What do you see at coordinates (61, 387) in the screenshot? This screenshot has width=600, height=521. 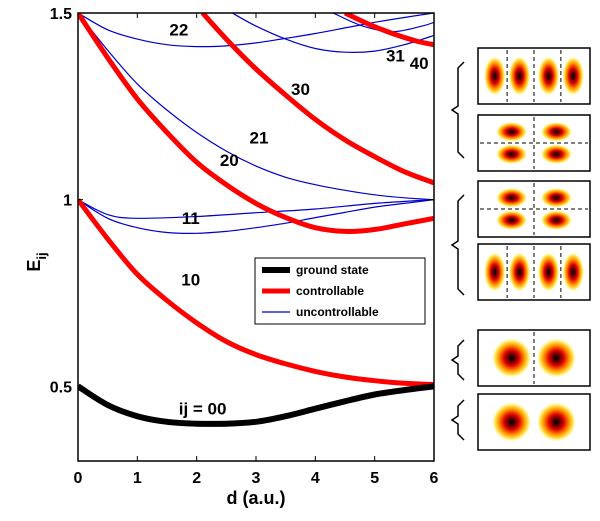 I see `y-tick-label: 0.5` at bounding box center [61, 387].